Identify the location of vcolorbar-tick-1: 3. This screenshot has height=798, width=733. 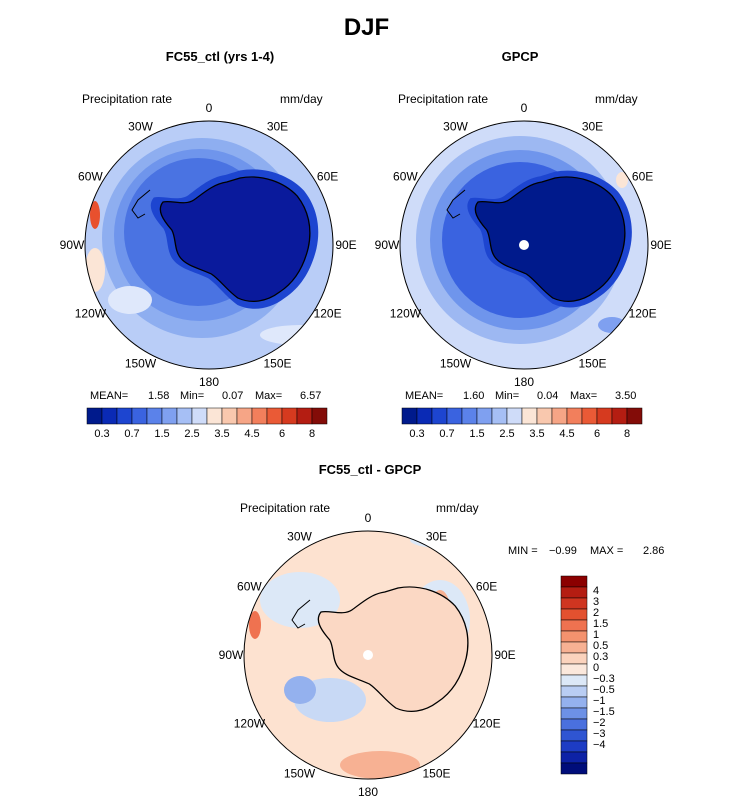
(596, 602).